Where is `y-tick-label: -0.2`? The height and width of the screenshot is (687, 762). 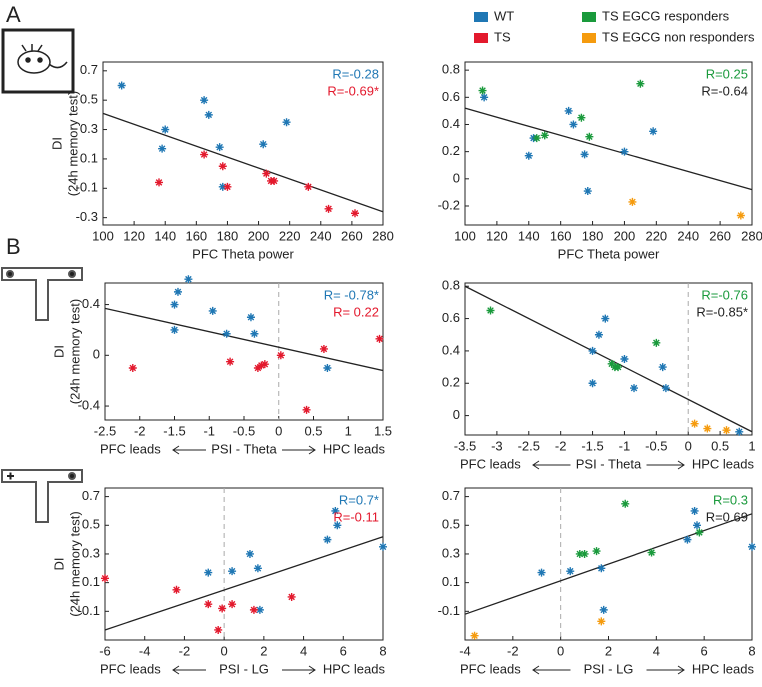
y-tick-label: -0.2 is located at coordinates (449, 204).